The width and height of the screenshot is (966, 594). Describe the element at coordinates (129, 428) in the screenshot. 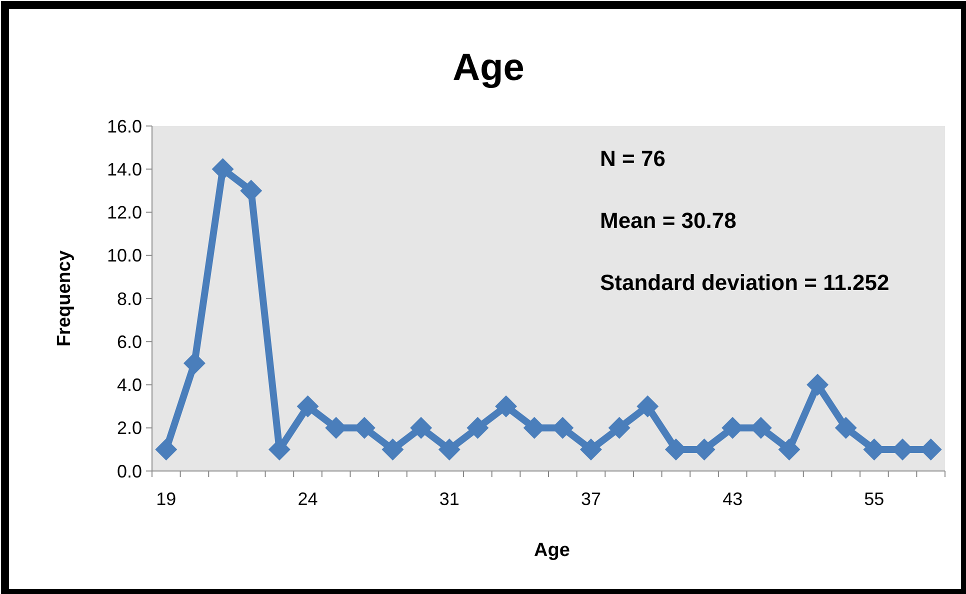

I see `y-tick-label: 2.0` at that location.